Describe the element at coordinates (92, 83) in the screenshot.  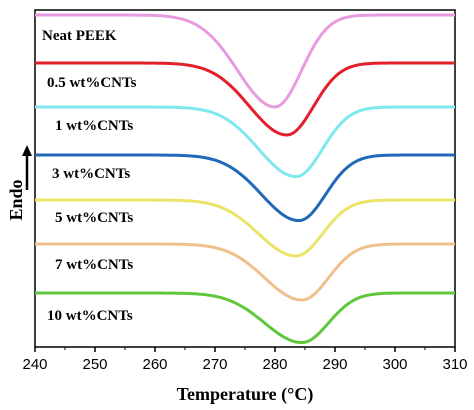
I see `series-label-1: 0.5 wt%CNTs` at that location.